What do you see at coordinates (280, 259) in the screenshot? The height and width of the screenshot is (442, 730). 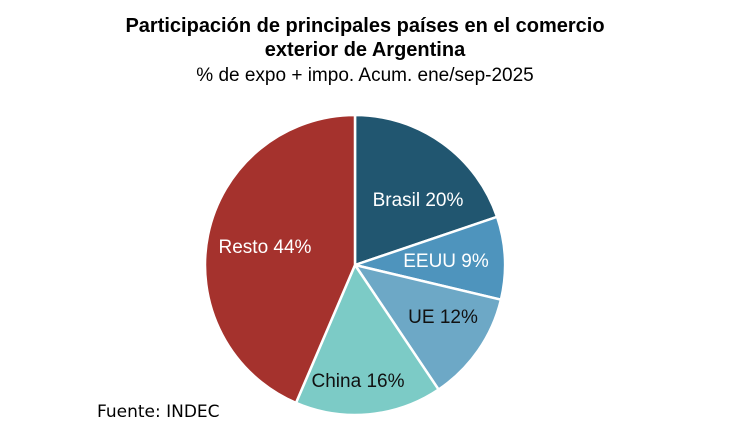 I see `pie-slice-resto` at bounding box center [280, 259].